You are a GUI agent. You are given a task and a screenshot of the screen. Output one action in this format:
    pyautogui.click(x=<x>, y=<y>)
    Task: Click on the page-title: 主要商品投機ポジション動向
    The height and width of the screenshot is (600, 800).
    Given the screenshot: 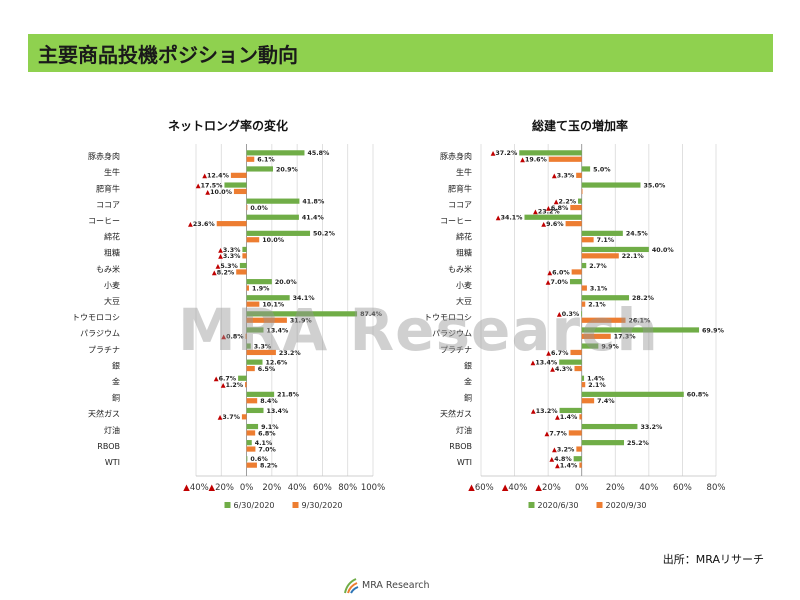 What is the action you would take?
    pyautogui.click(x=168, y=55)
    